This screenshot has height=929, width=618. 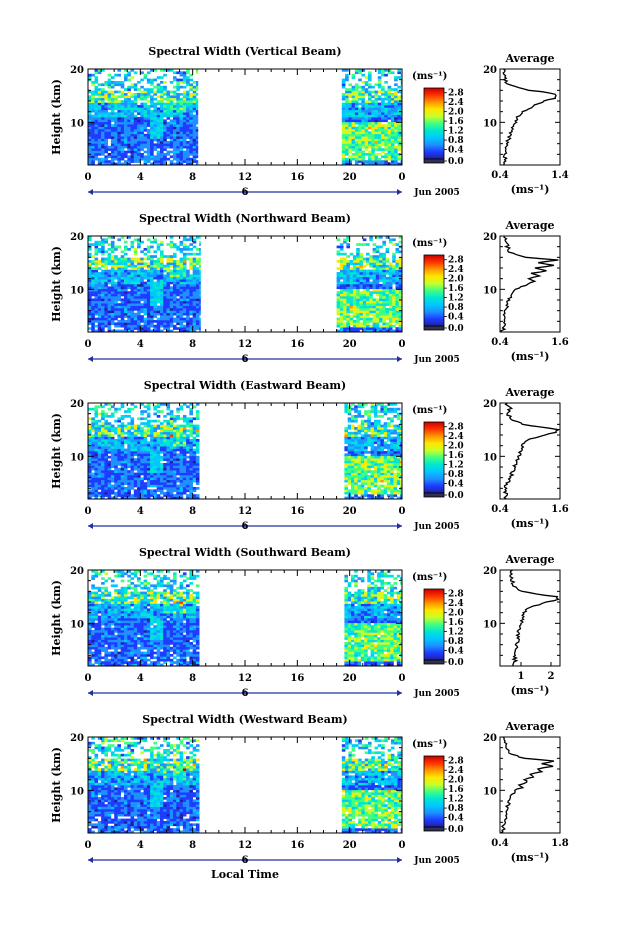 I want to click on colorbar-tick-label: 0.4, so click(x=456, y=318).